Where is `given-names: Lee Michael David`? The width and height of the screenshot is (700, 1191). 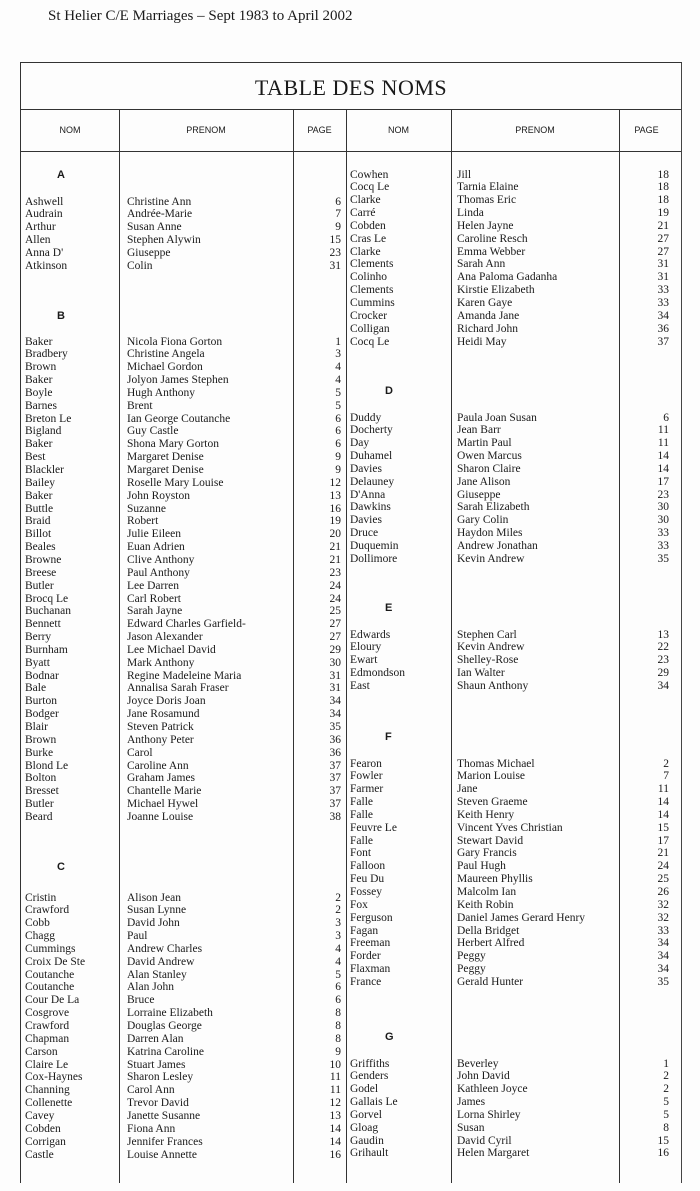
given-names: Lee Michael David is located at coordinates (171, 649).